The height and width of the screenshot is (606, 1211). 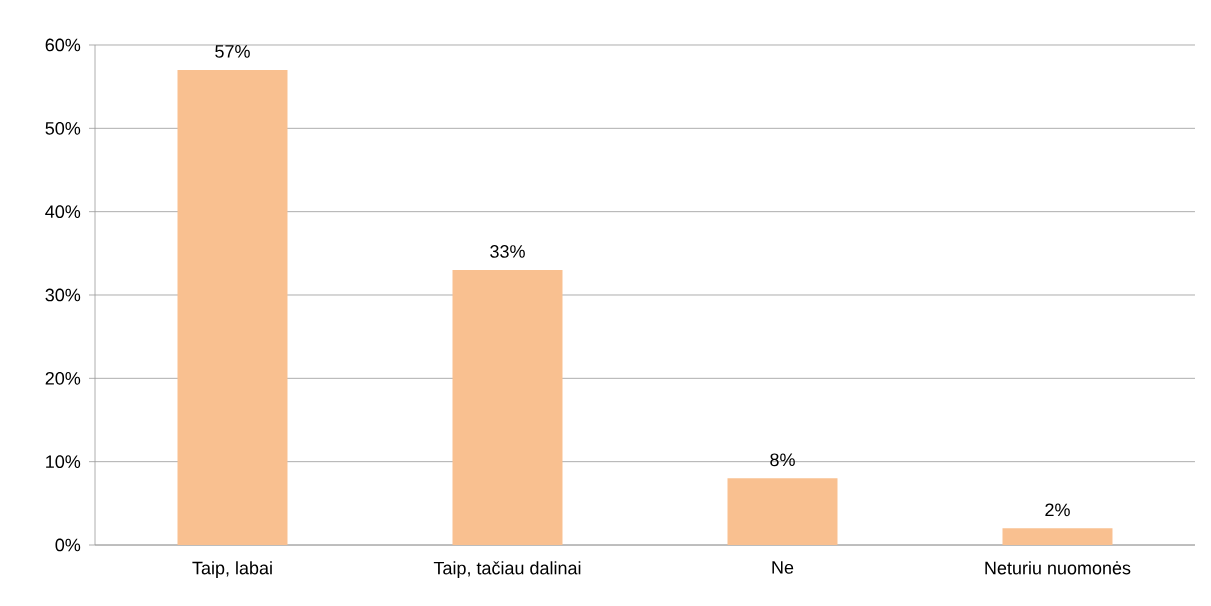 What do you see at coordinates (507, 570) in the screenshot?
I see `x-tick-label: Taip, tačiau dalinai` at bounding box center [507, 570].